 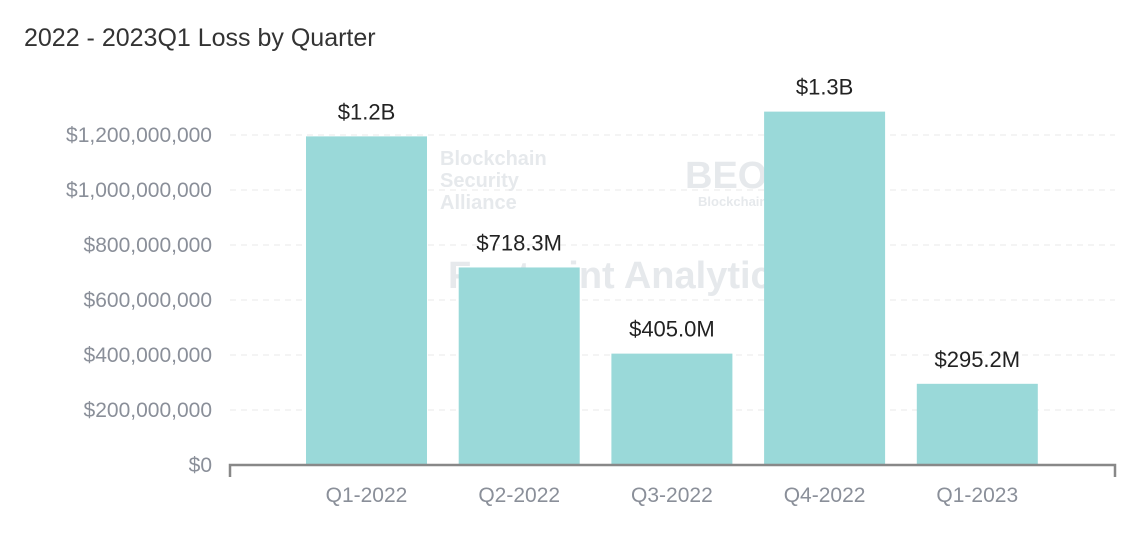 What do you see at coordinates (139, 190) in the screenshot?
I see `y-tick-label: $1,000,000,000` at bounding box center [139, 190].